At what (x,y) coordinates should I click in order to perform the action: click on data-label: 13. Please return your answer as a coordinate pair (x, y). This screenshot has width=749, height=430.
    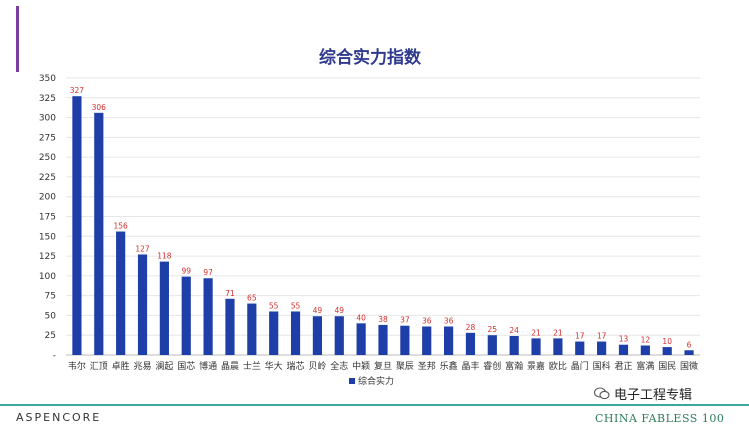
    Looking at the image, I should click on (624, 339).